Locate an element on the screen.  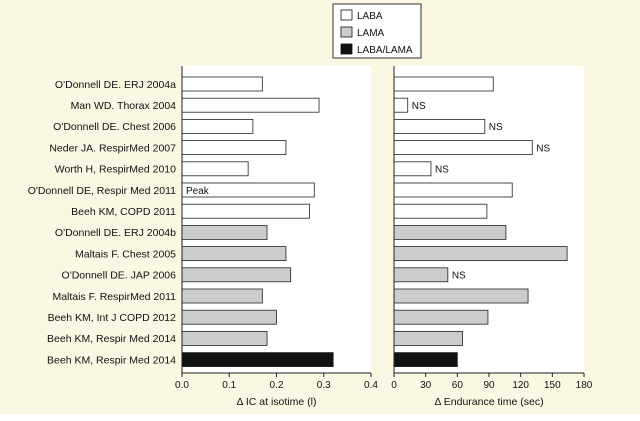
endurance-axis-title: Δ Endurance time (sec) is located at coordinates (488, 402).